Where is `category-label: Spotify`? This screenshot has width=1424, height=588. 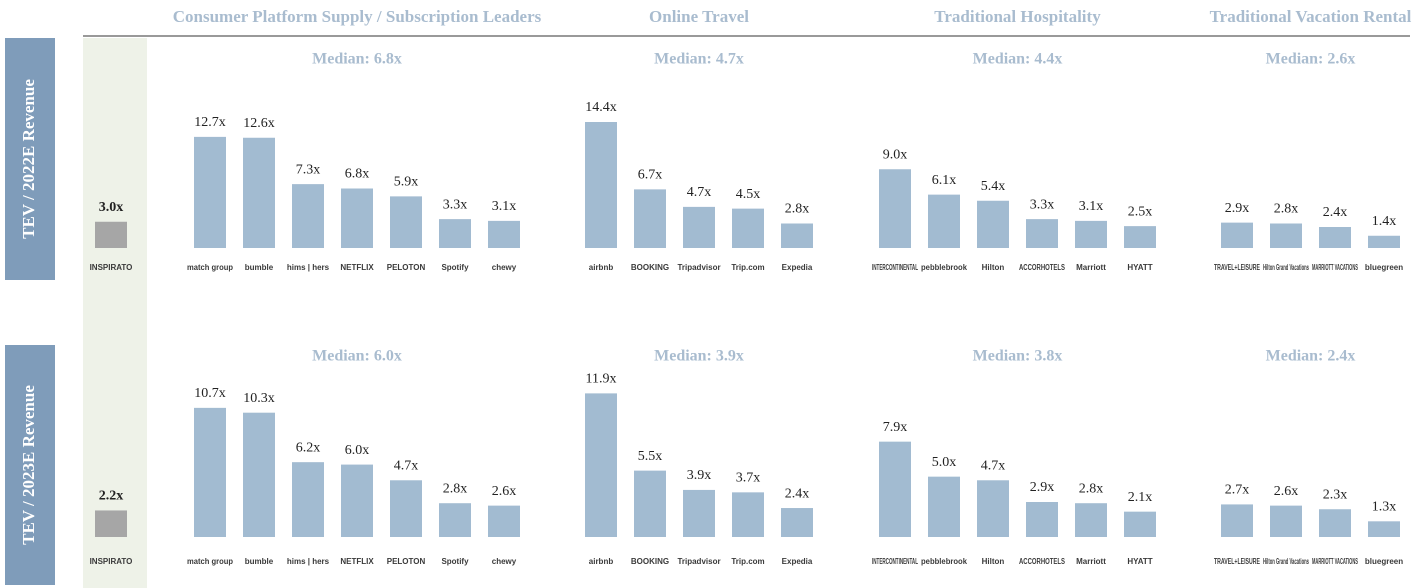 category-label: Spotify is located at coordinates (455, 561).